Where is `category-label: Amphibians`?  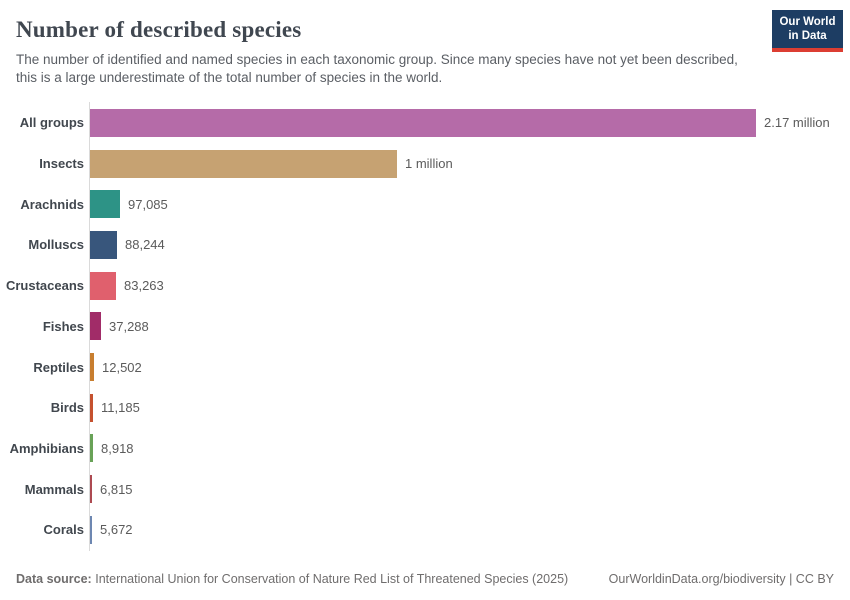 category-label: Amphibians is located at coordinates (46, 448).